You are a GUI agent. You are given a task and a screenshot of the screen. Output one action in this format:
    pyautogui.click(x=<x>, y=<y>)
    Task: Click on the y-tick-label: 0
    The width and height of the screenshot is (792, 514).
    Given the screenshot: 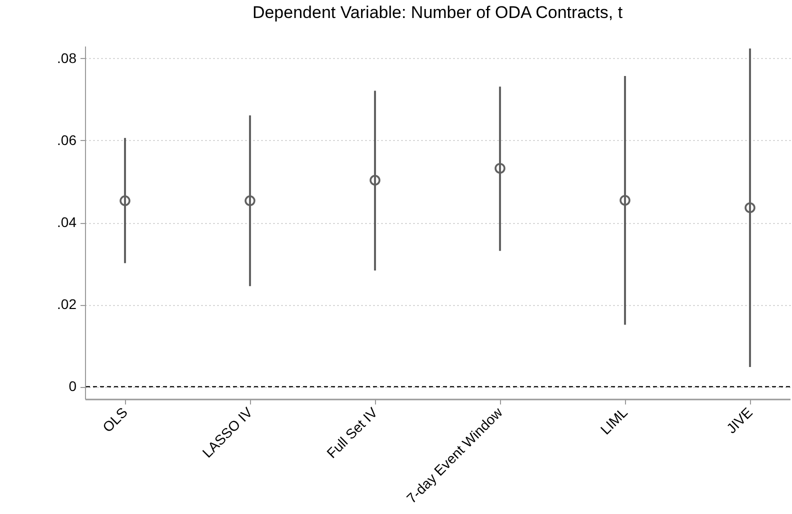 What is the action you would take?
    pyautogui.click(x=72, y=386)
    